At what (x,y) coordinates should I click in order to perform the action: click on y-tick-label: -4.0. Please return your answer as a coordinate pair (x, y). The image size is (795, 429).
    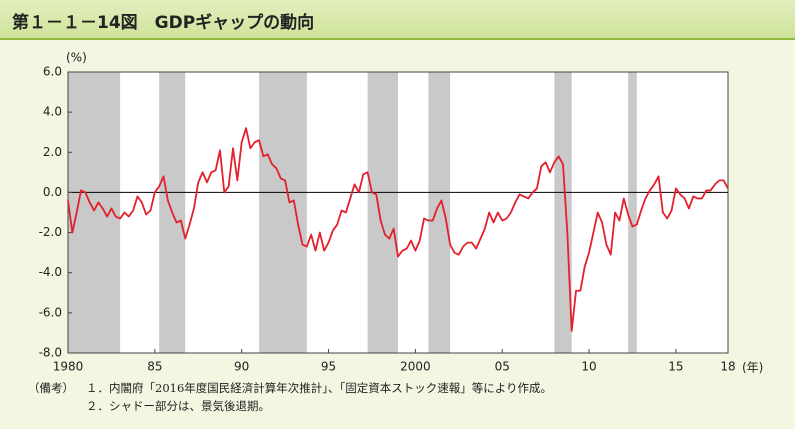
    Looking at the image, I should click on (50, 272).